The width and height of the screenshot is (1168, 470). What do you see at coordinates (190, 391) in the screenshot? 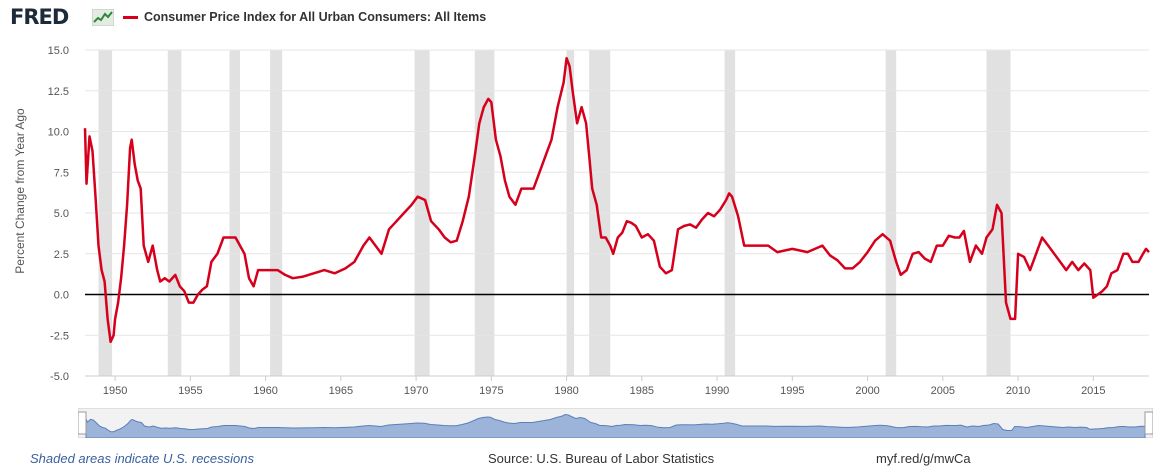
I see `x-tick-label: 1955` at bounding box center [190, 391].